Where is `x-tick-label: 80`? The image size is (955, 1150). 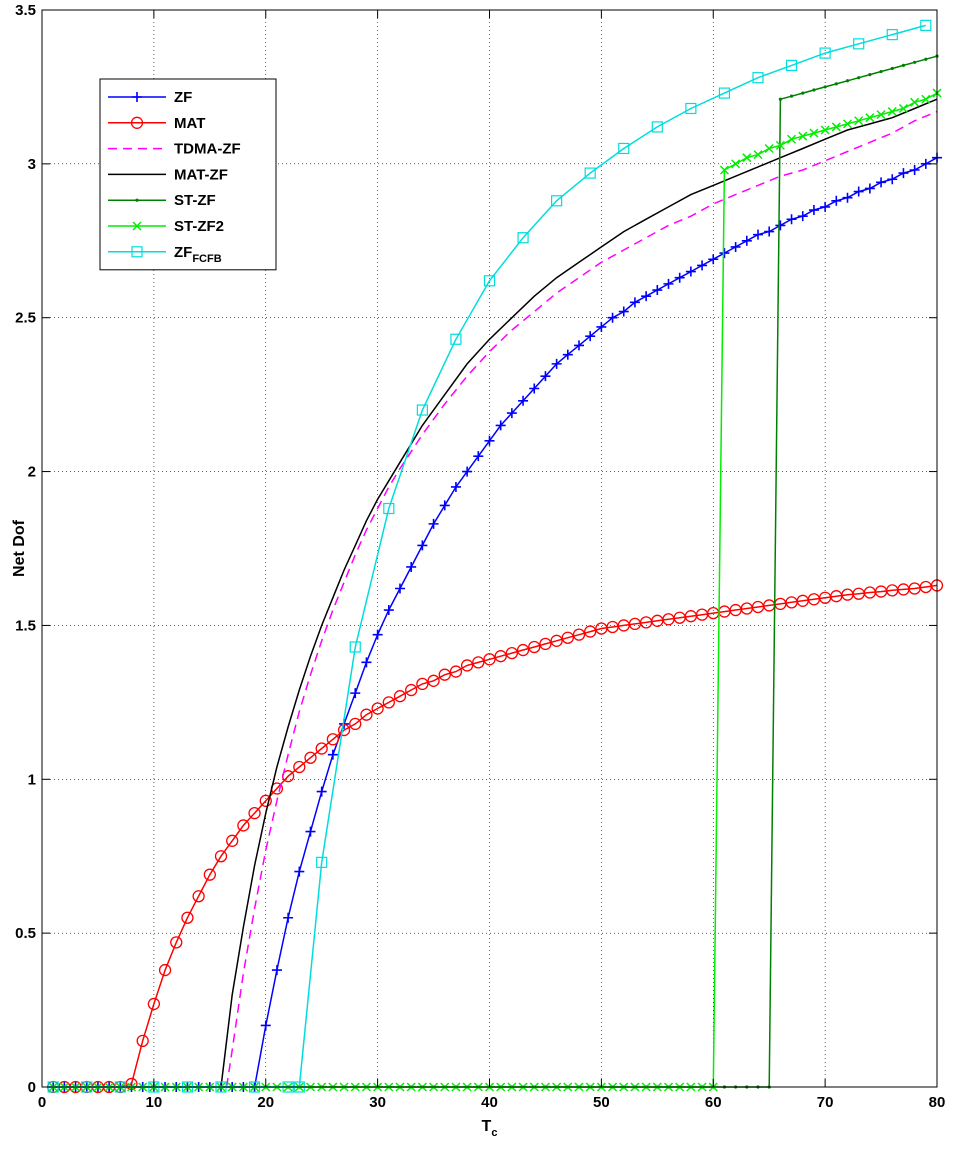
x-tick-label: 80 is located at coordinates (937, 1102).